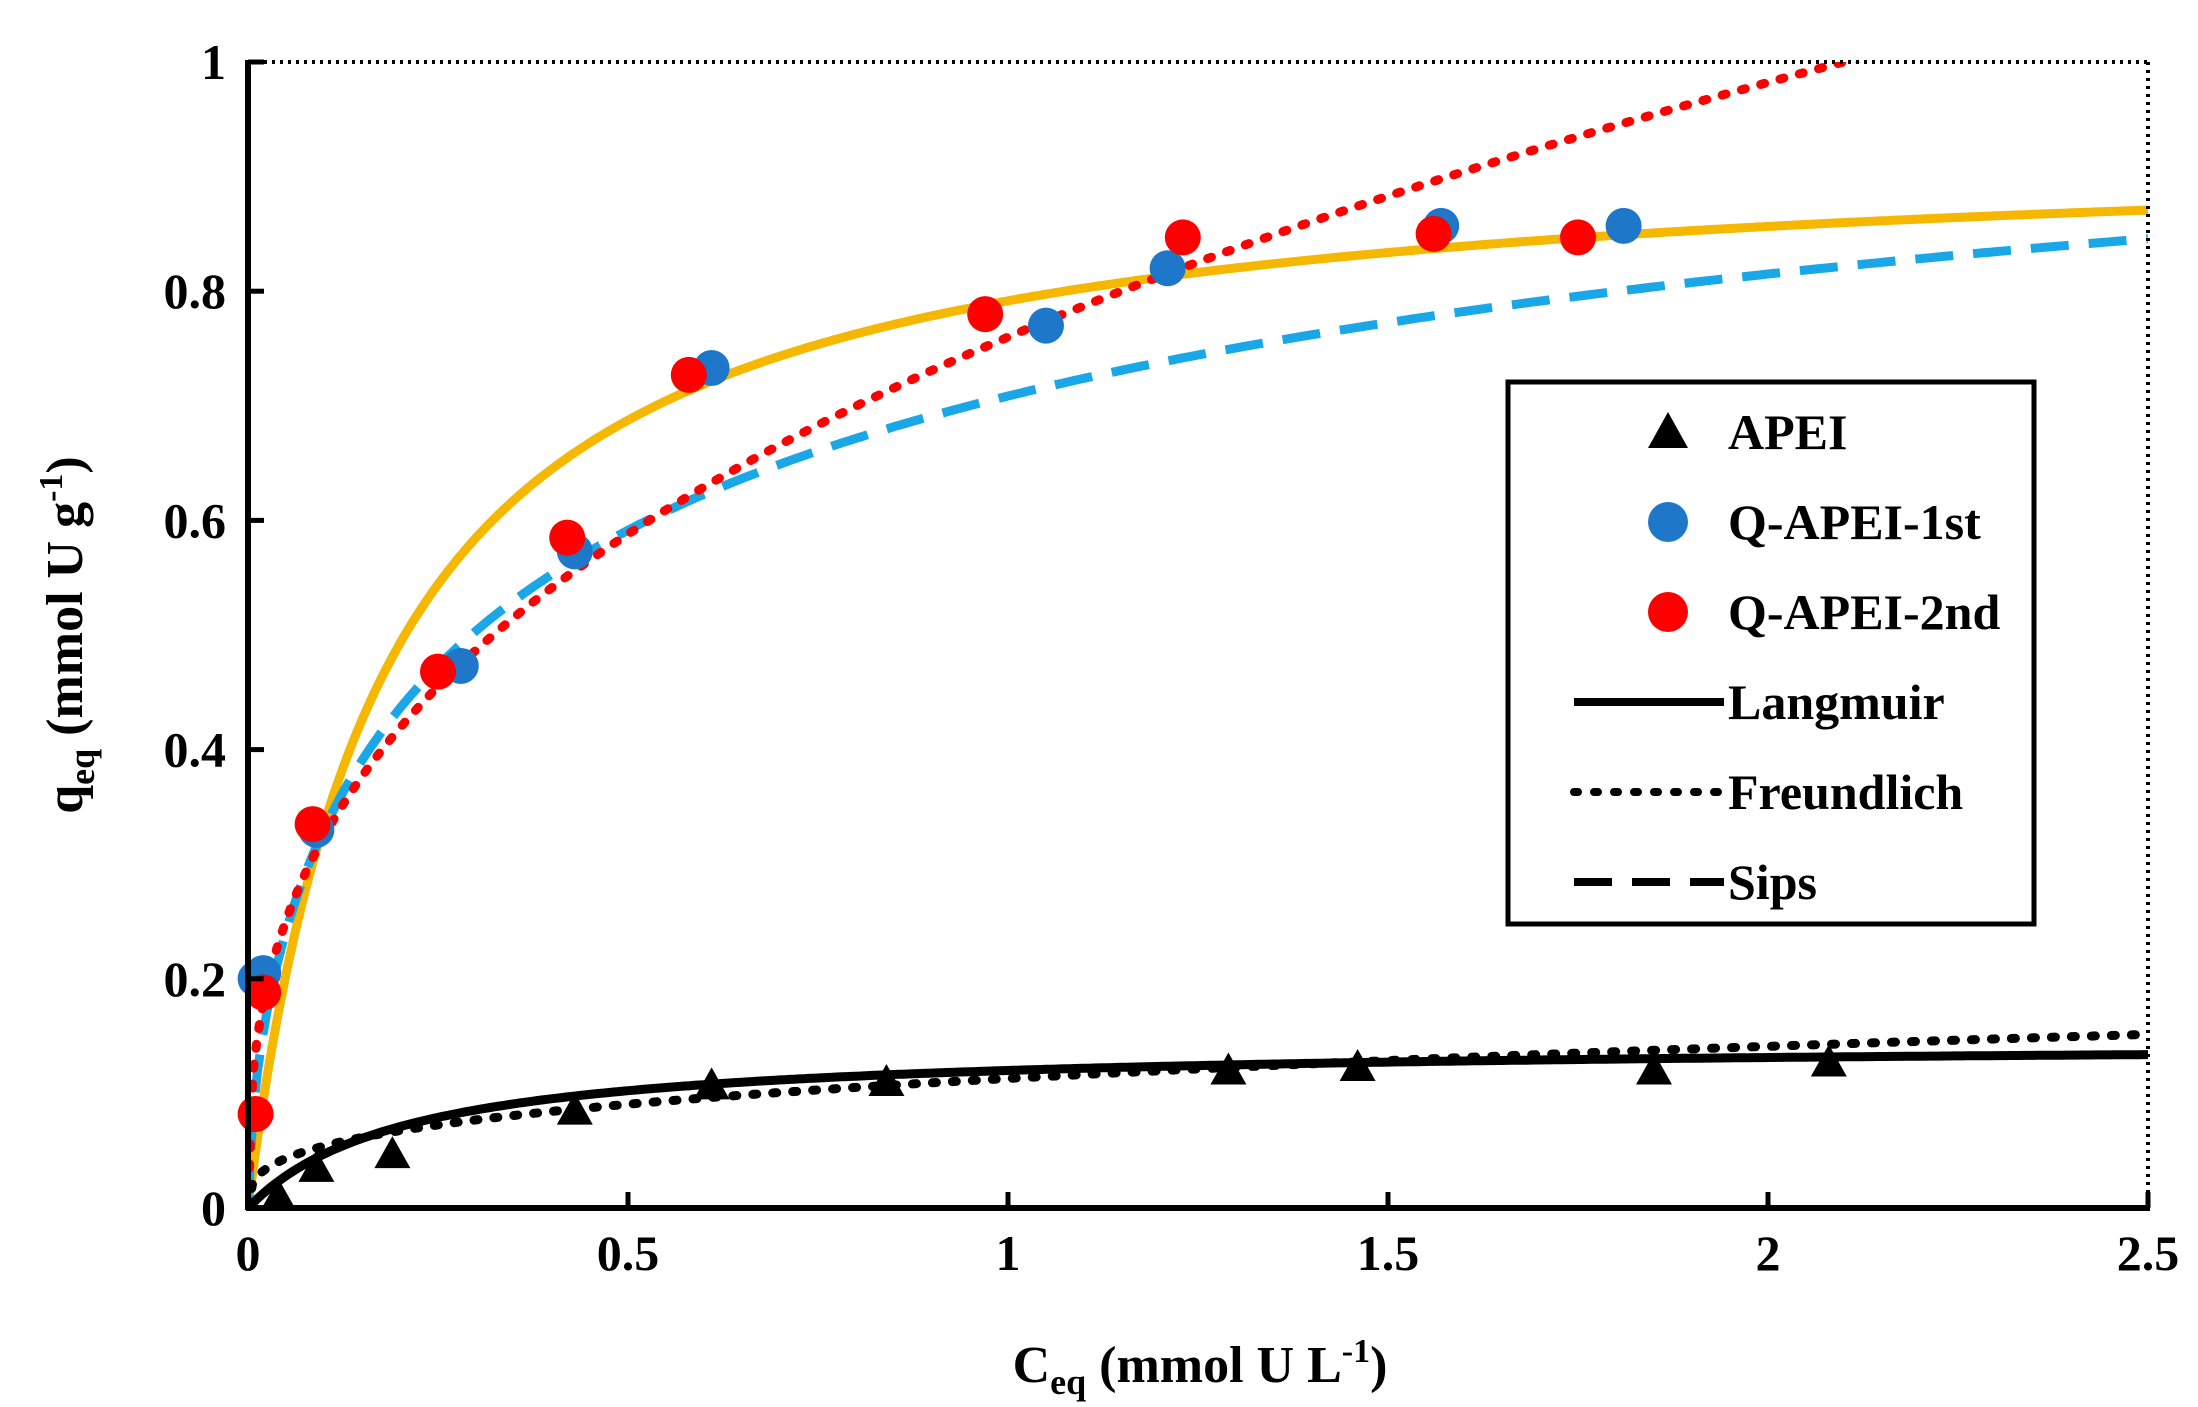  I want to click on y-tick-label: 0.8, so click(195, 291).